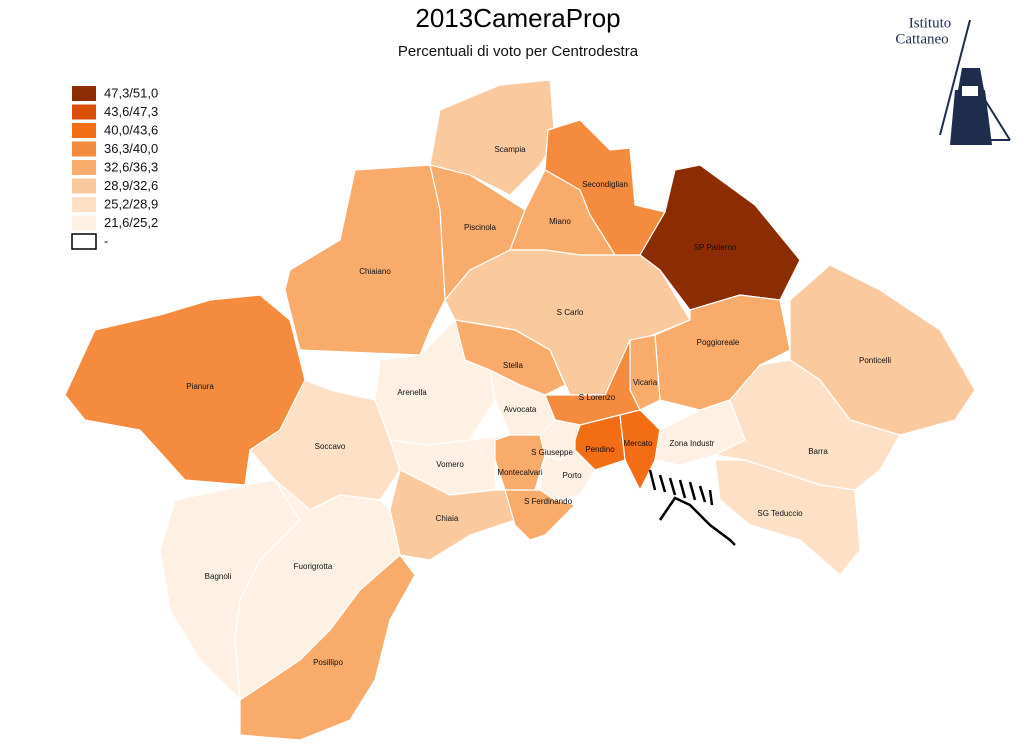  I want to click on logo-sails, so click(975, 80).